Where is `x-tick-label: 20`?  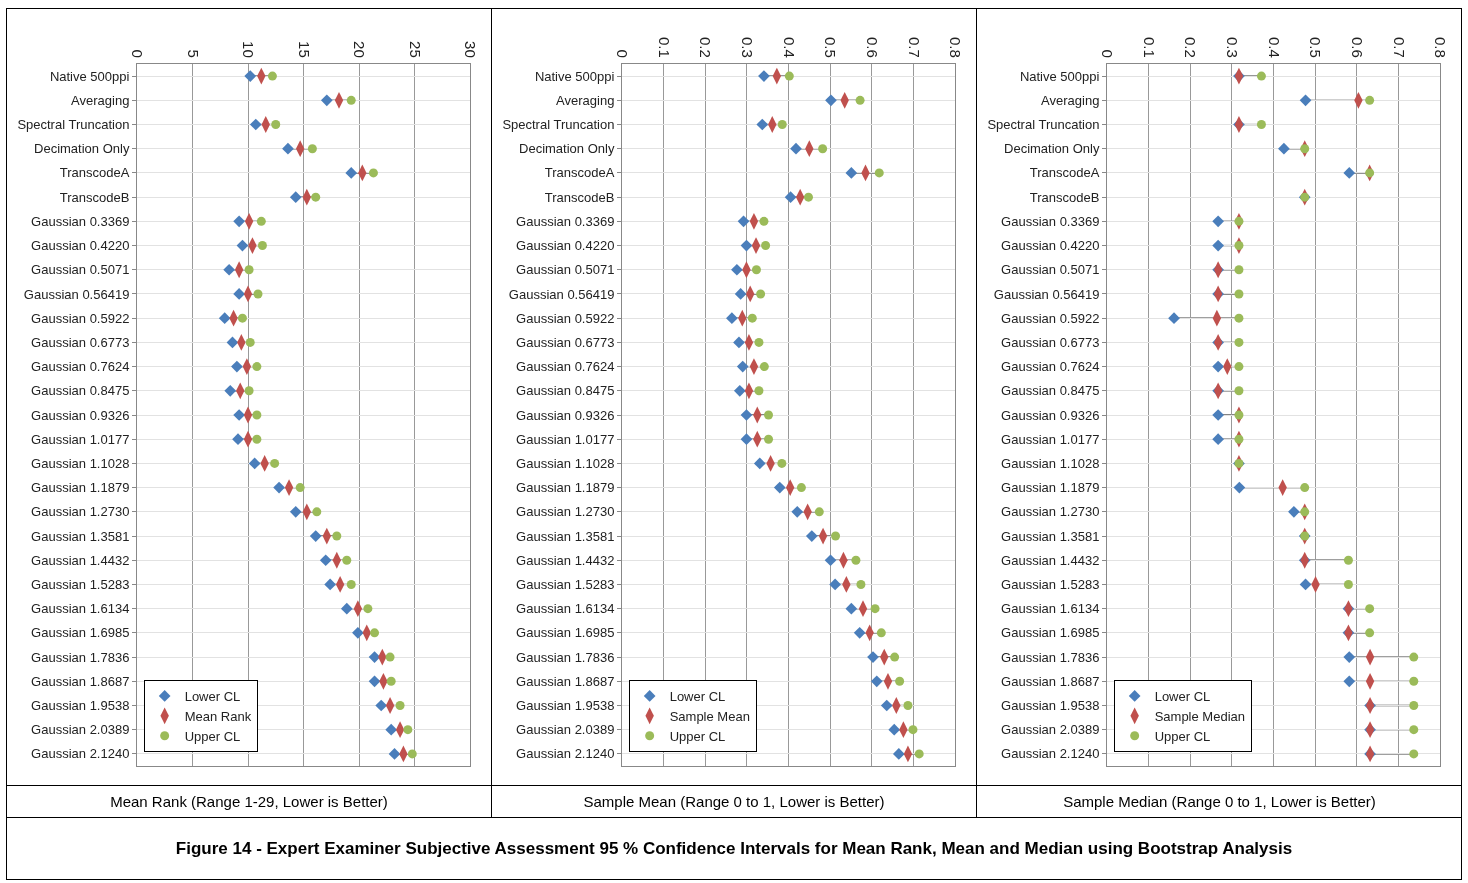 x-tick-label: 20 is located at coordinates (360, 49).